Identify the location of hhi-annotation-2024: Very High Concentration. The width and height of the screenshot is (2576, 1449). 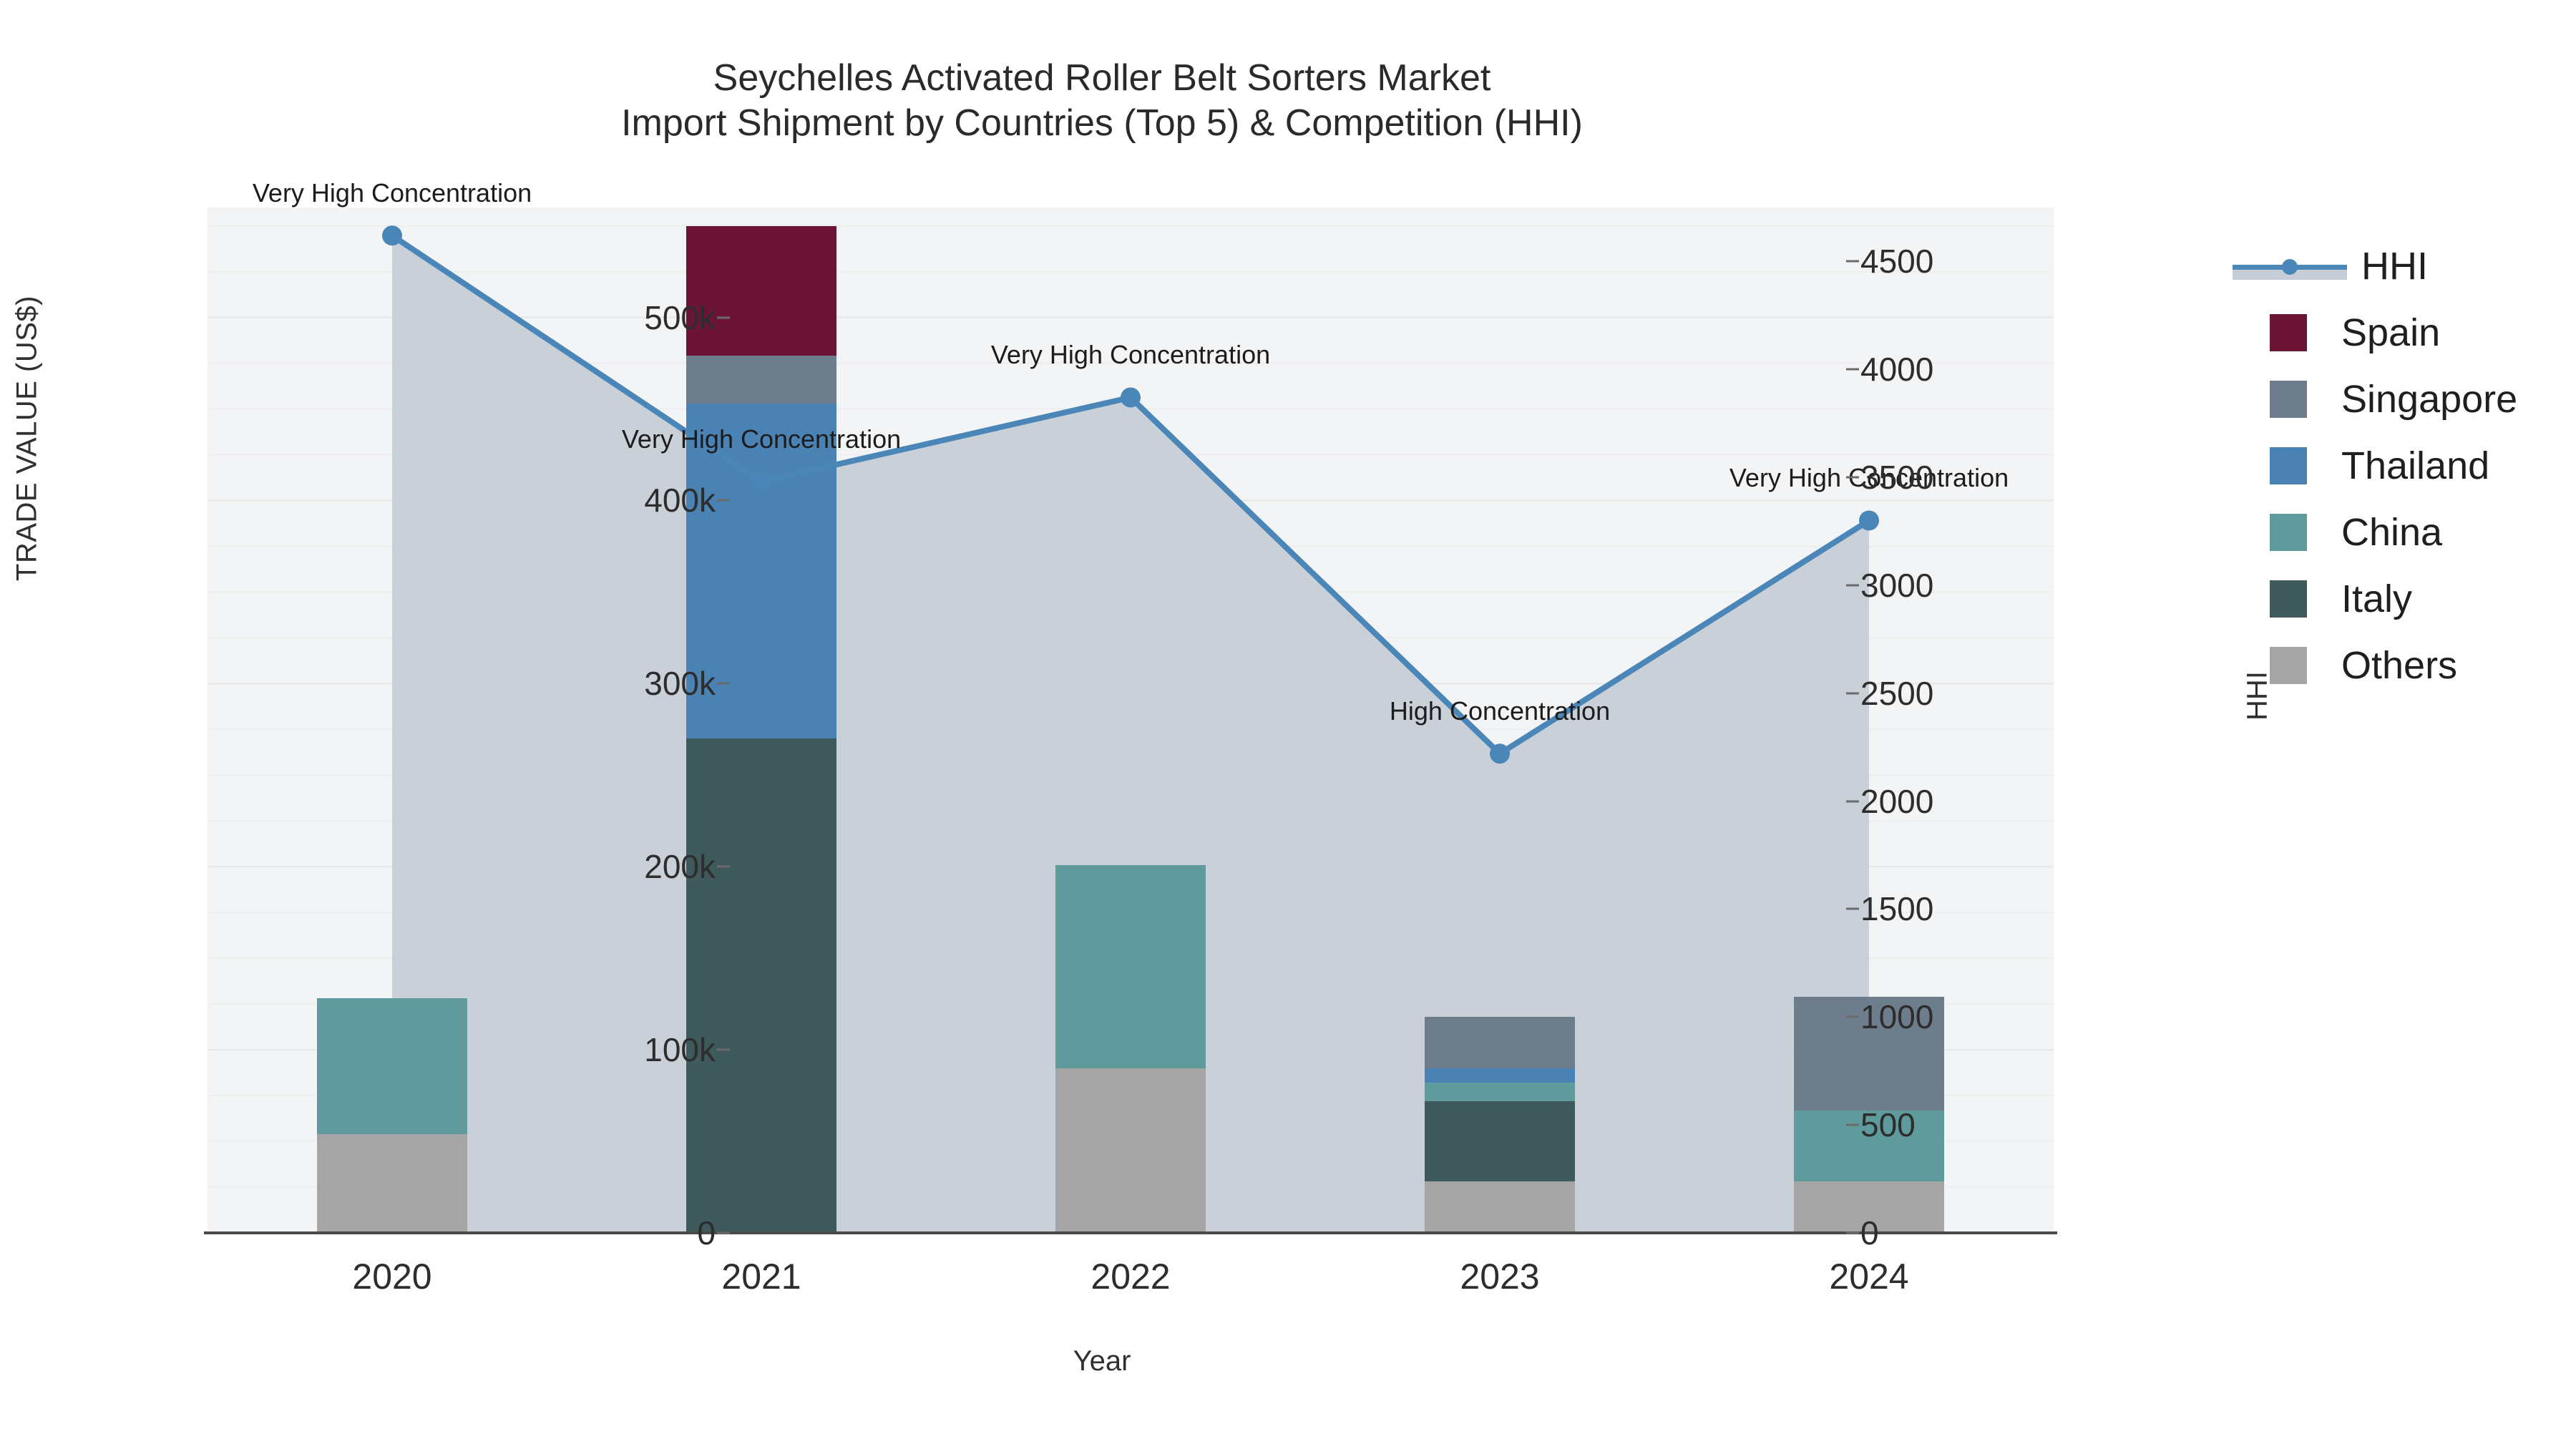
(1869, 478).